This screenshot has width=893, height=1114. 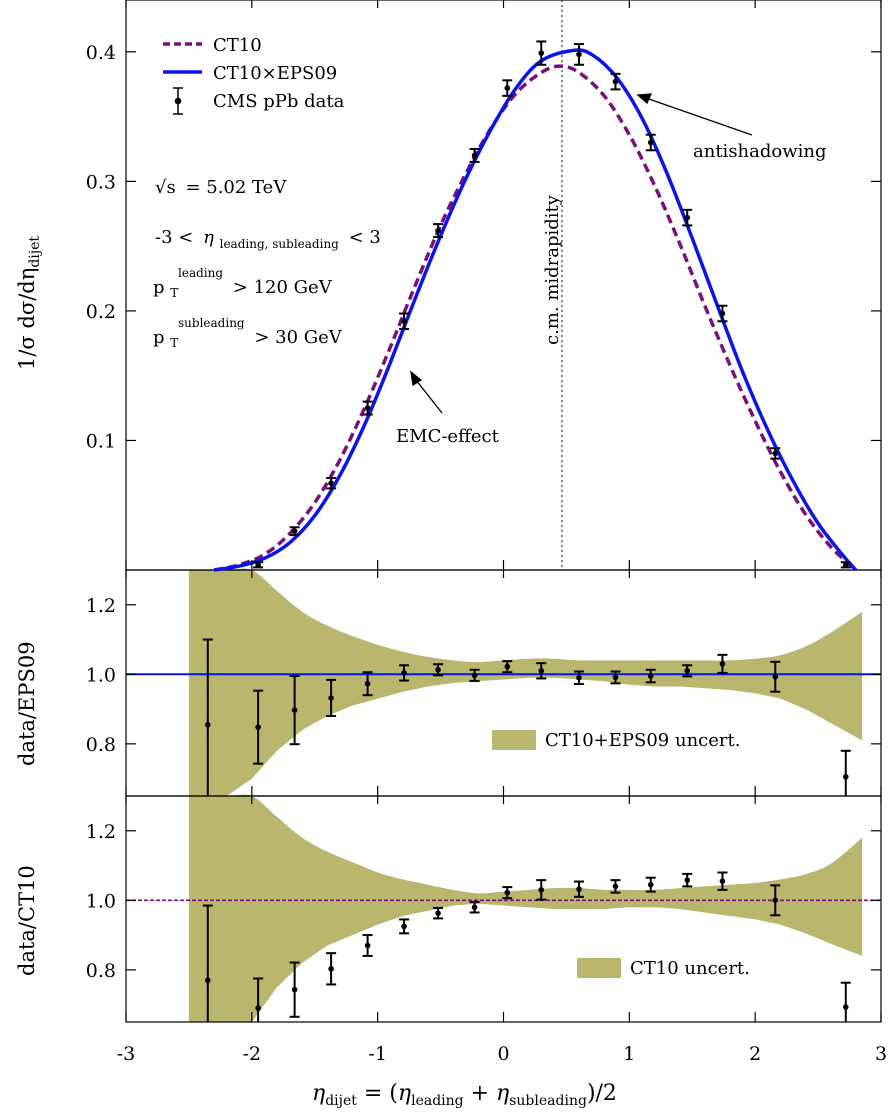 What do you see at coordinates (248, 331) in the screenshot?
I see `pt-subleading-annotation: p T subleading > 30 GeV` at bounding box center [248, 331].